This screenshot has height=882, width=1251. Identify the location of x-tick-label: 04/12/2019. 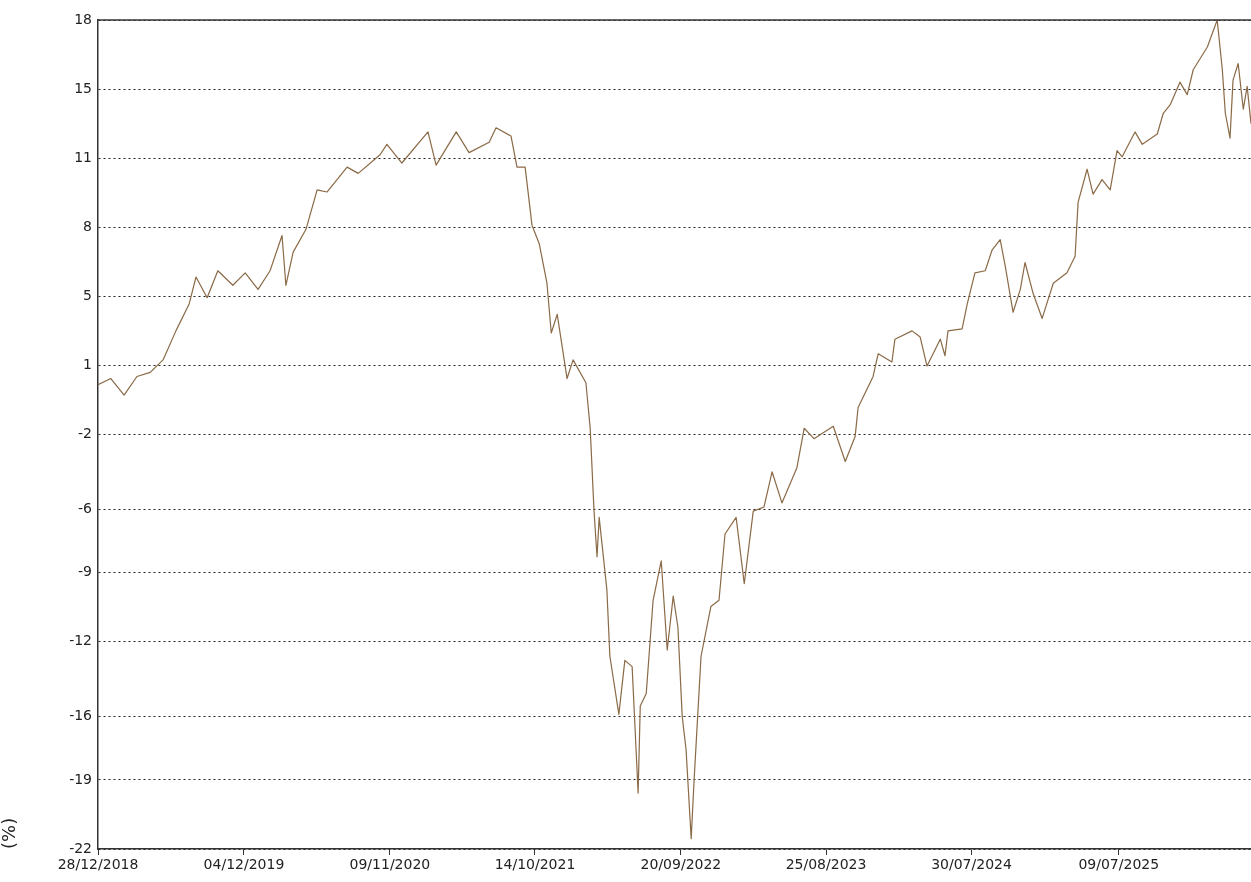
(244, 864).